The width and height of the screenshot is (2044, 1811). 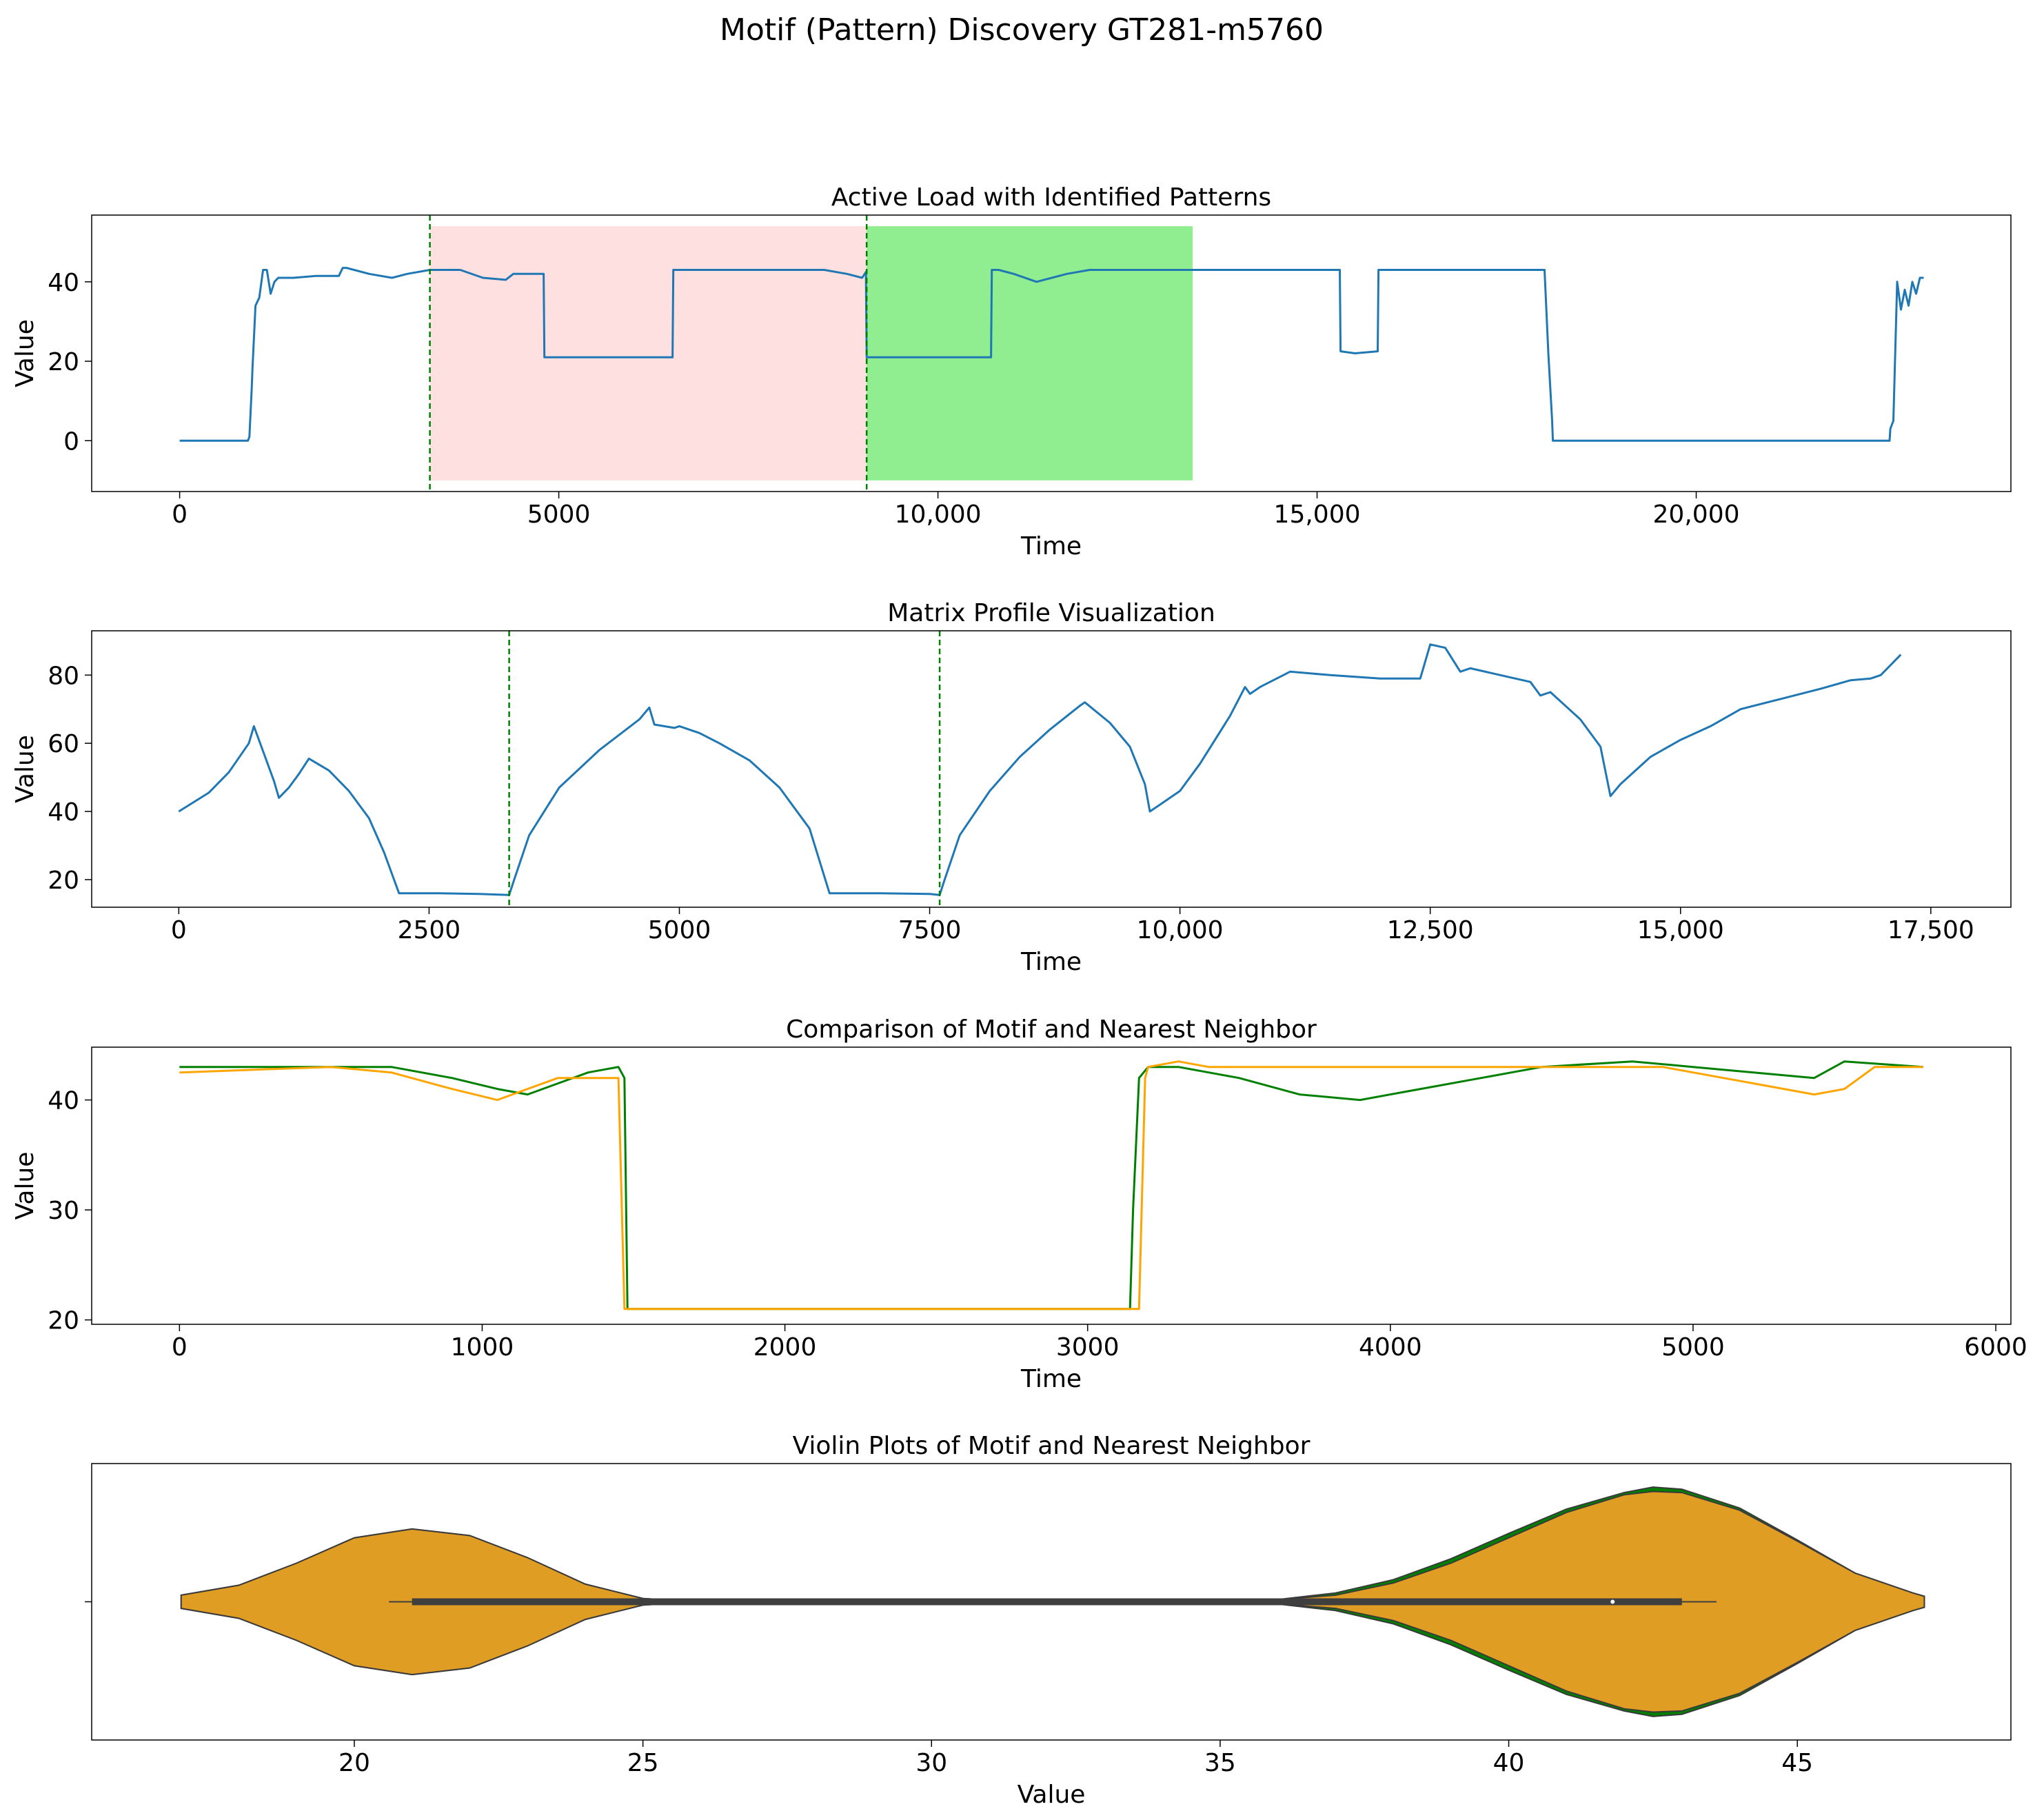 I want to click on nearest-neighbor-line, so click(x=1051, y=1185).